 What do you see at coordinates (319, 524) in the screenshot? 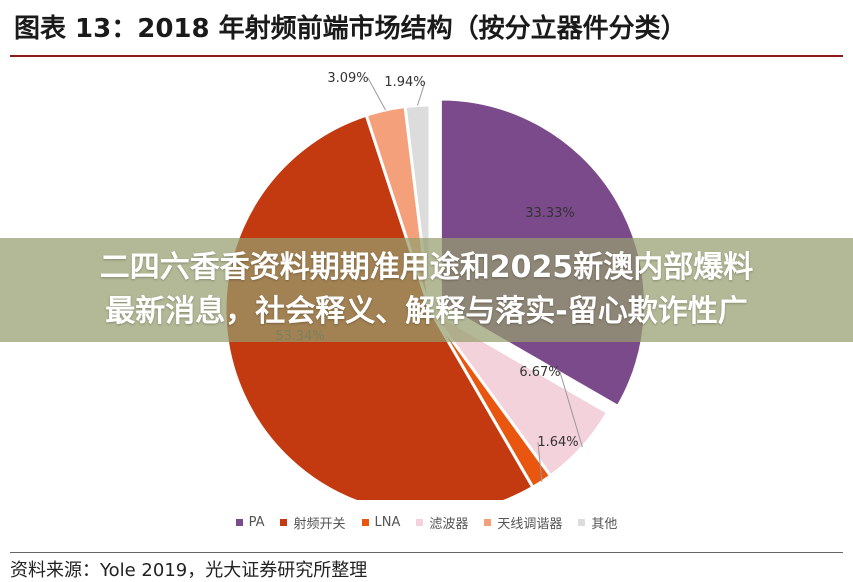
I see `legend-label-rf-switch: 射频开关` at bounding box center [319, 524].